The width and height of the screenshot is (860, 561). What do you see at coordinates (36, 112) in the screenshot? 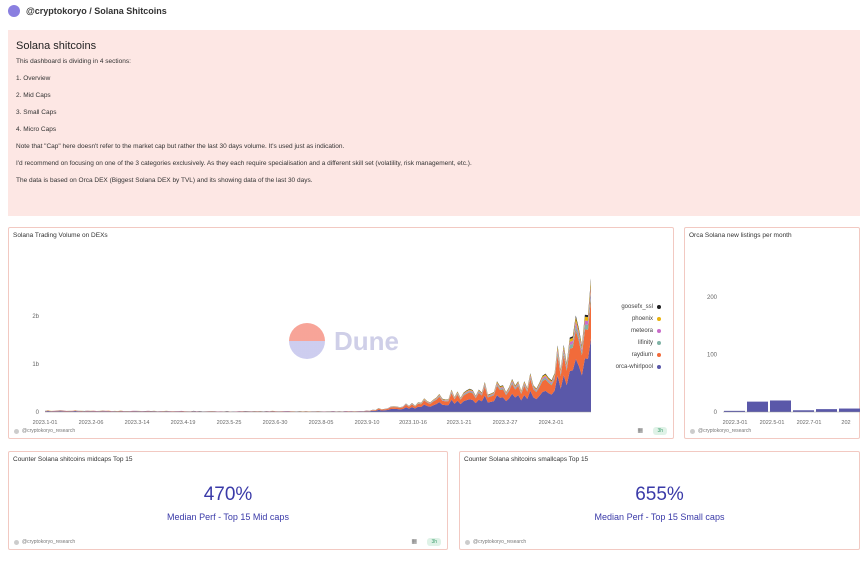
I see `intro-line: 3. Small Caps` at bounding box center [36, 112].